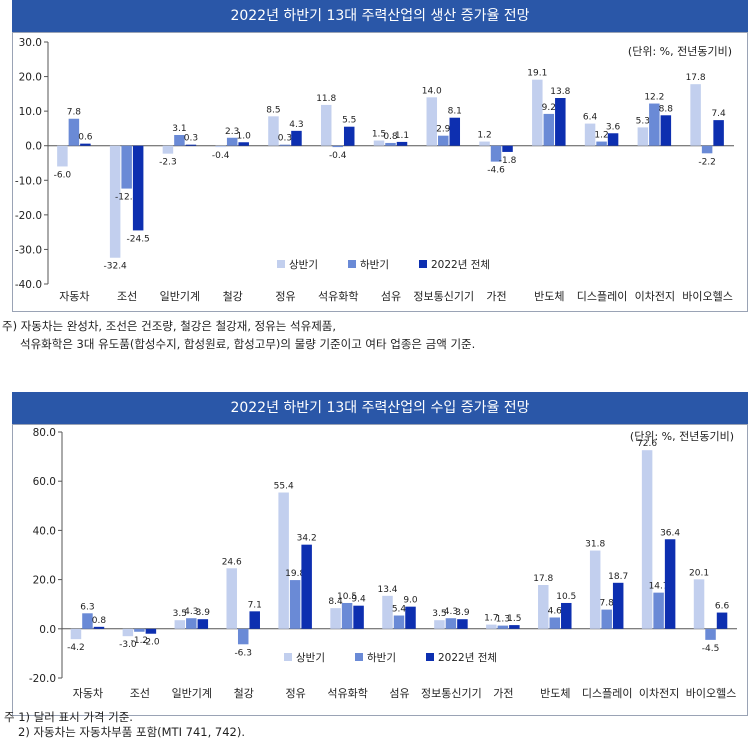 This screenshot has height=741, width=750. What do you see at coordinates (399, 610) in the screenshot?
I see `data-label: 5.4` at bounding box center [399, 610].